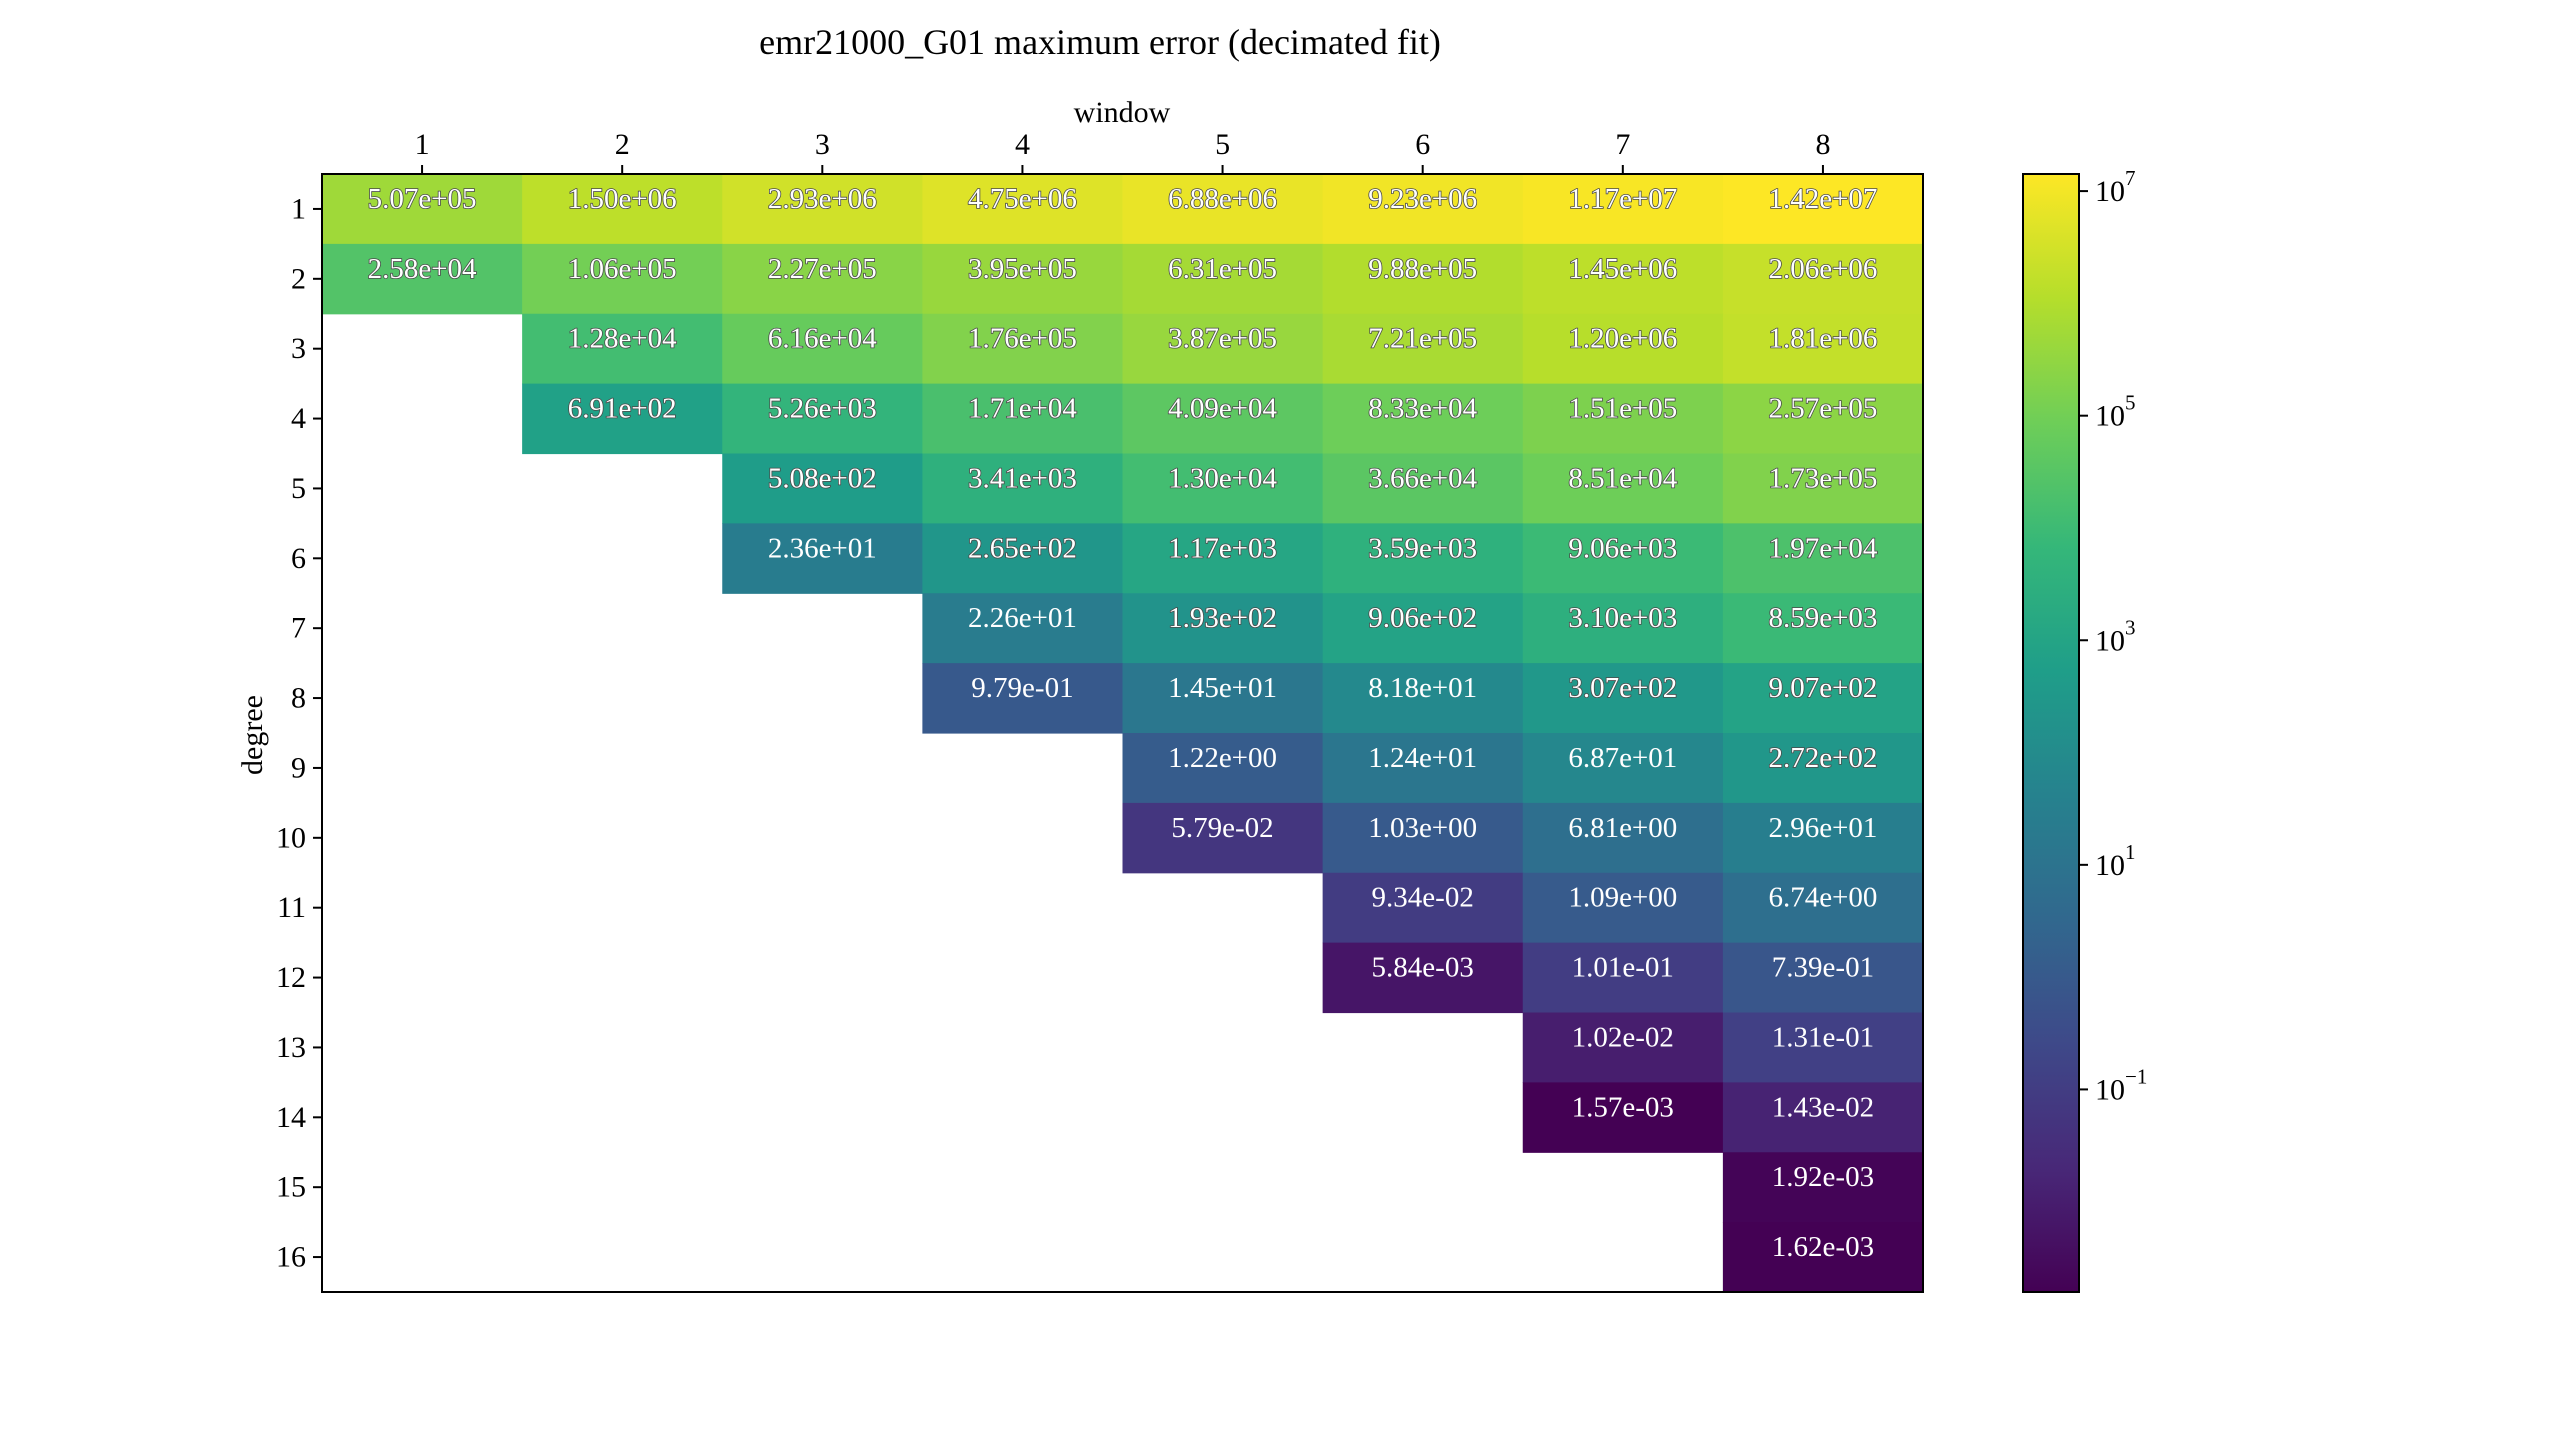 Image resolution: width=2560 pixels, height=1444 pixels. Describe the element at coordinates (1422, 758) in the screenshot. I see `heatmap-cell-label: 1.24e+01` at that location.